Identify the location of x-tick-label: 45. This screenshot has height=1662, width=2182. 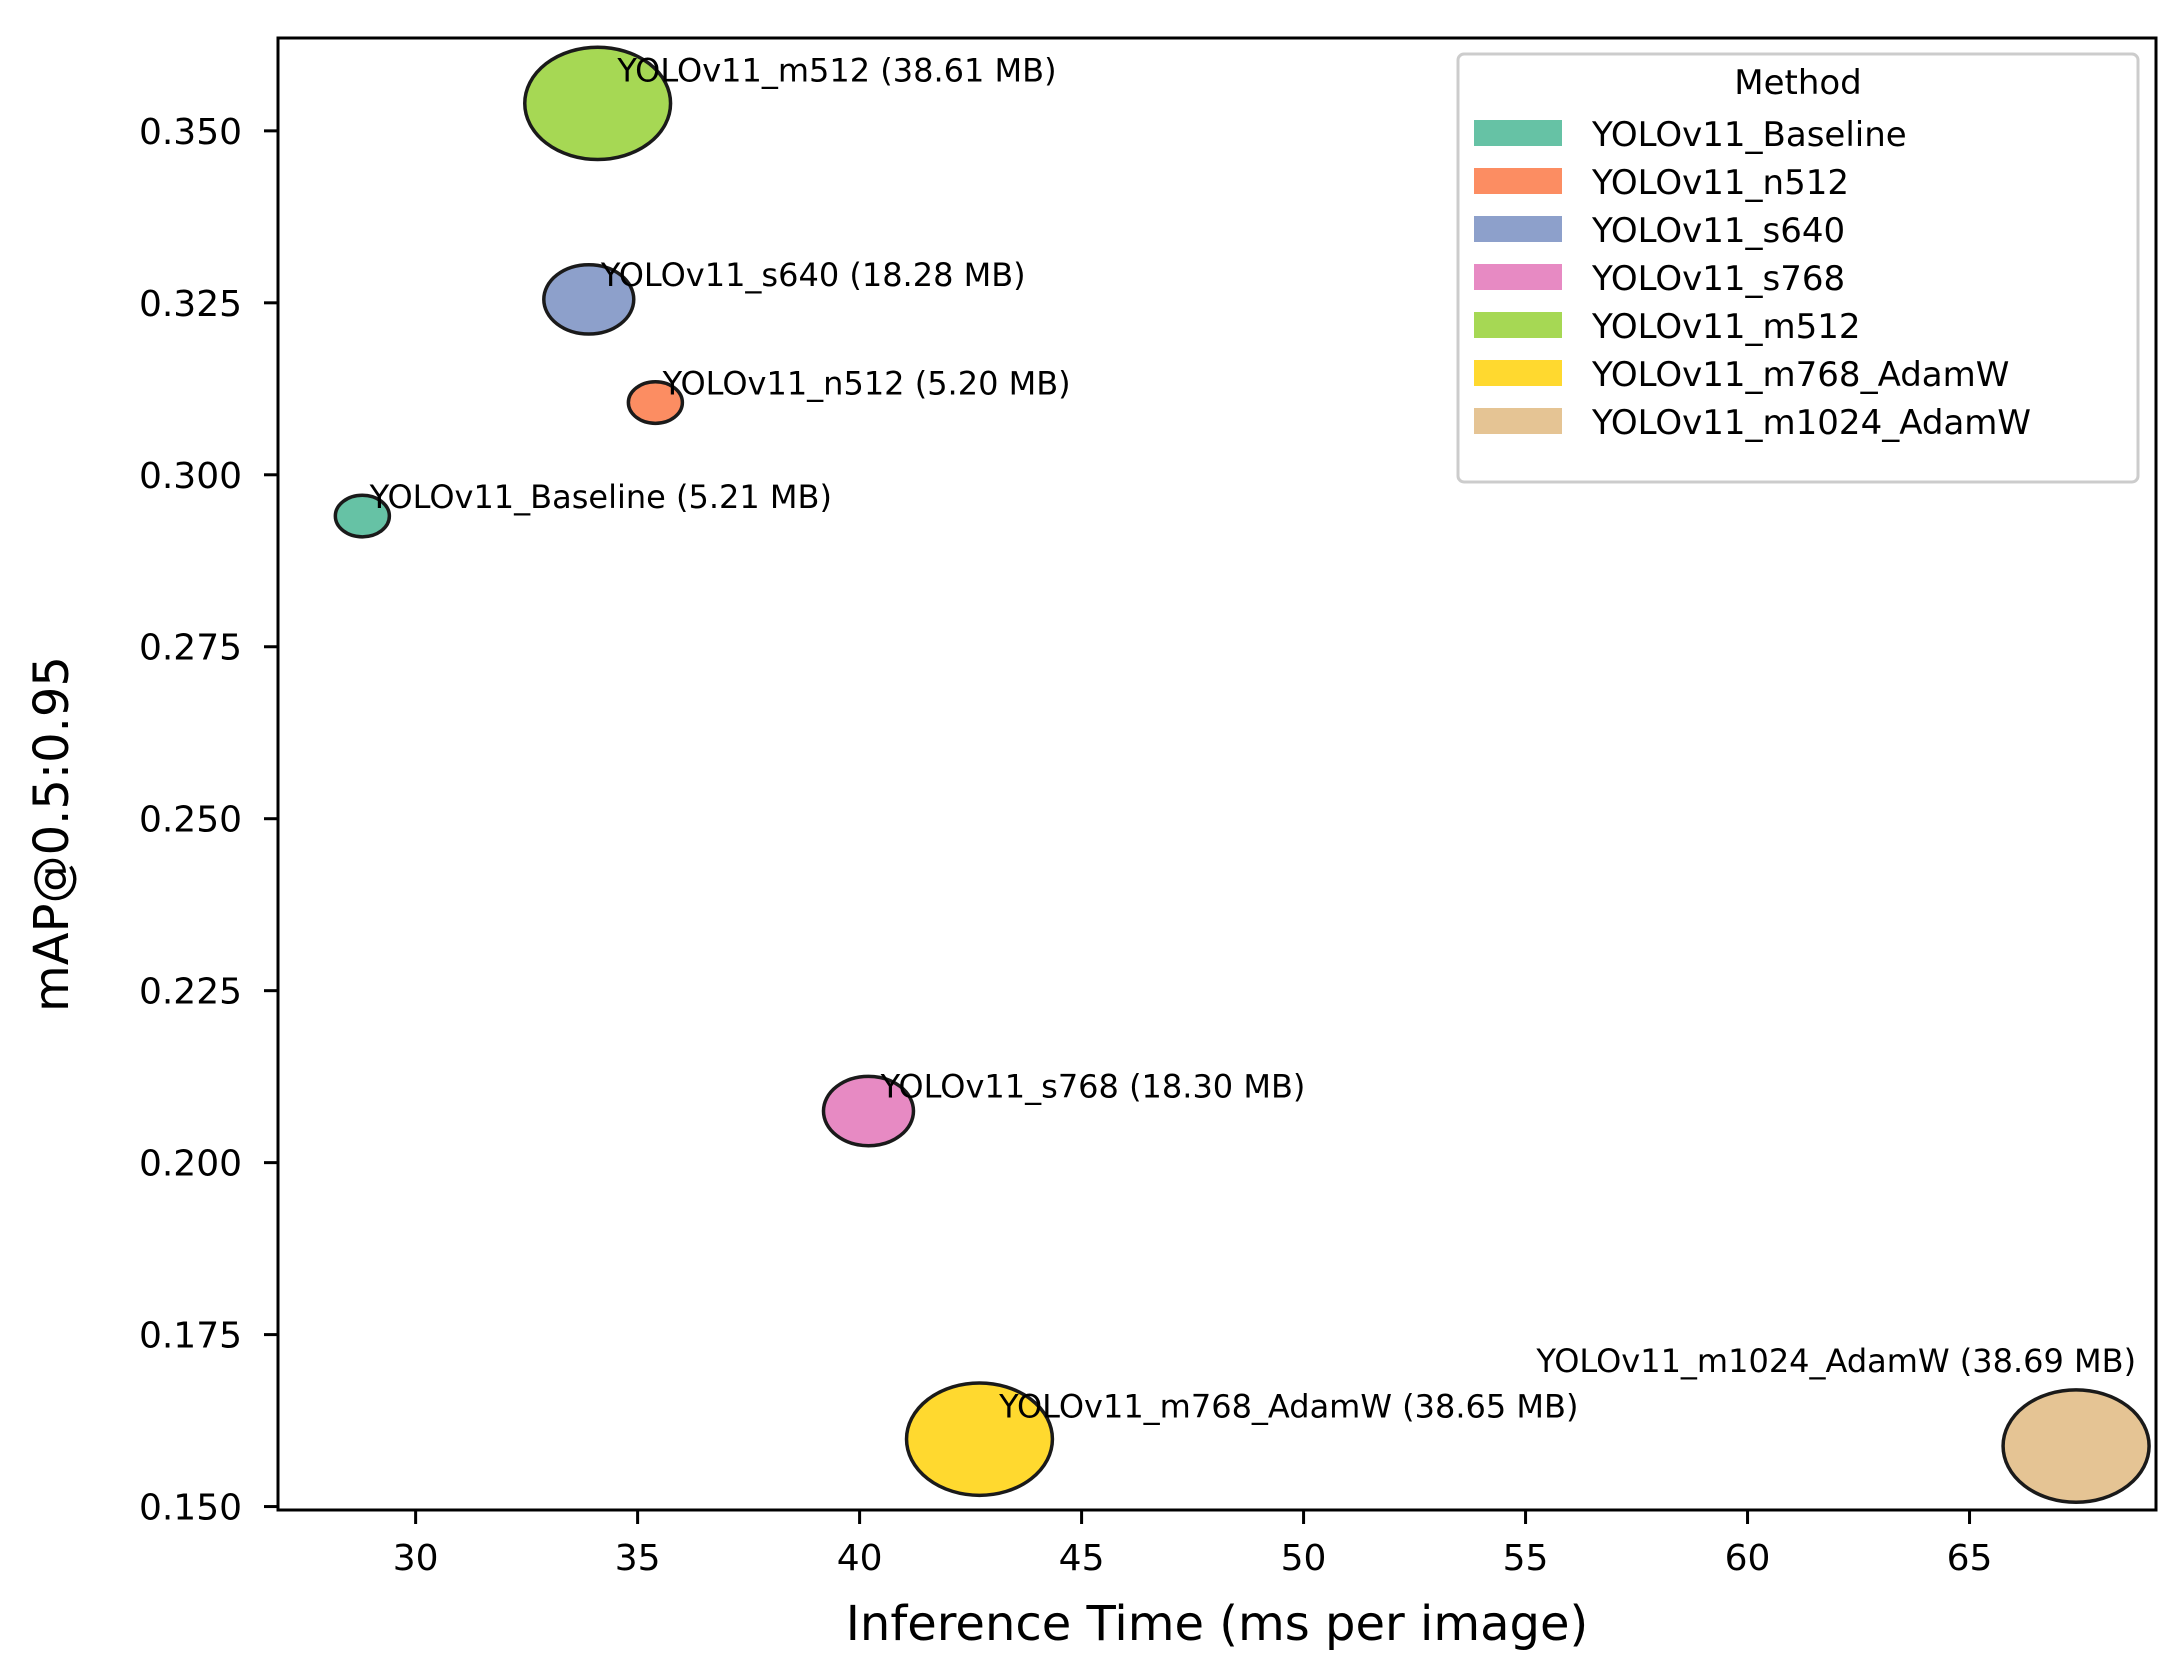
(1082, 1558).